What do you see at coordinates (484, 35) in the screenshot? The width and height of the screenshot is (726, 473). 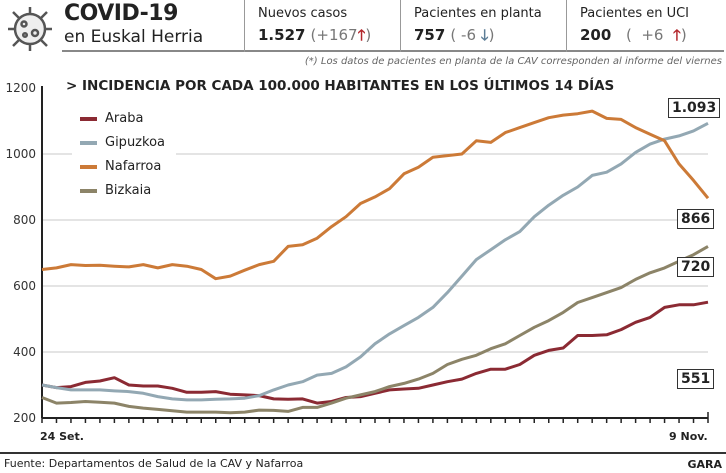 I see `arrow-down-icon: 🡓` at bounding box center [484, 35].